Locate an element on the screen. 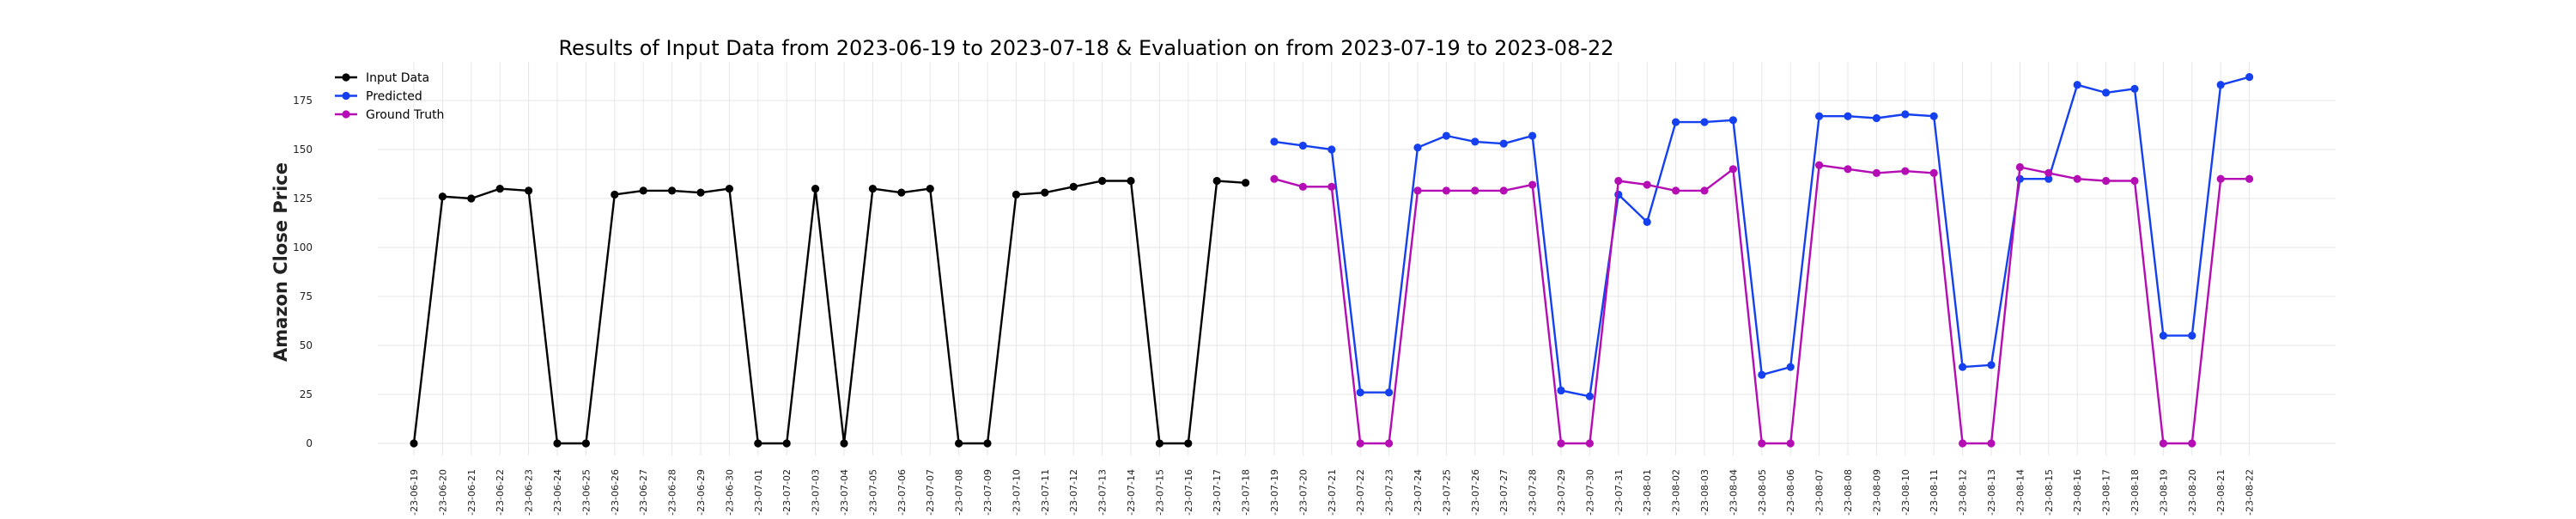 The height and width of the screenshot is (519, 2576). x-tick-label: -23-07-21 is located at coordinates (1332, 492).